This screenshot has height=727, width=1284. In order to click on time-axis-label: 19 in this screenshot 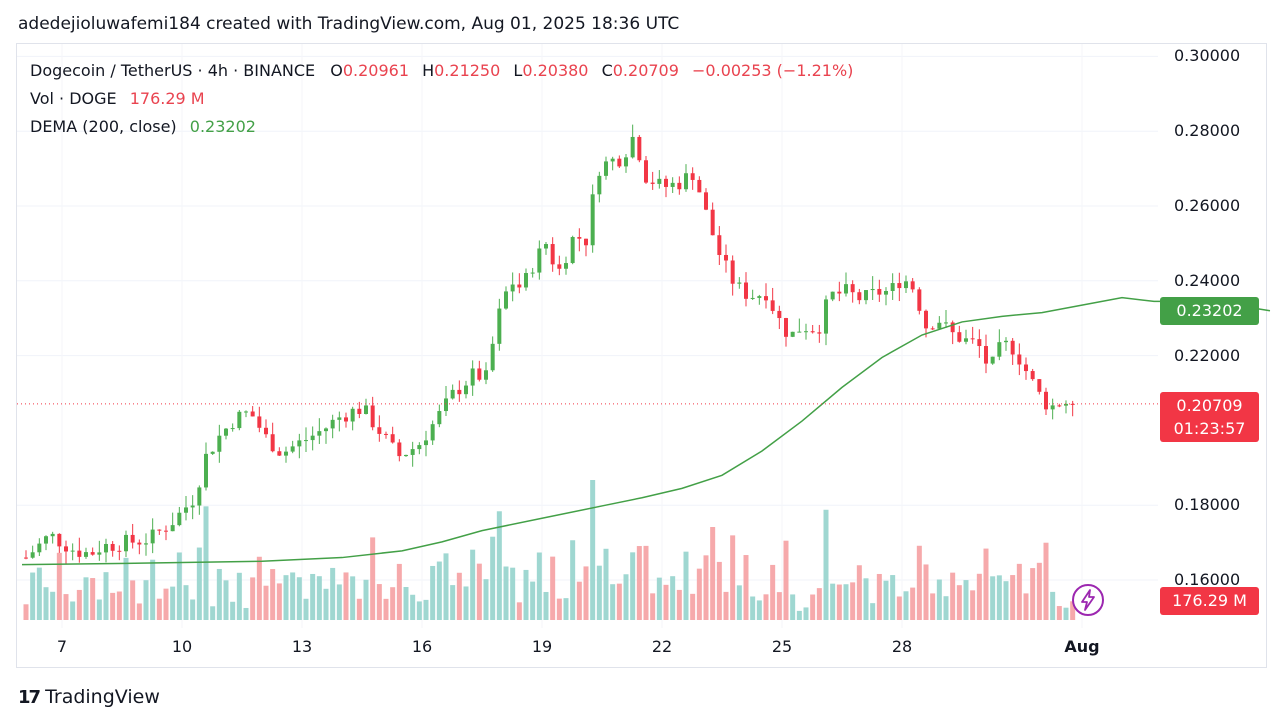, I will do `click(542, 646)`.